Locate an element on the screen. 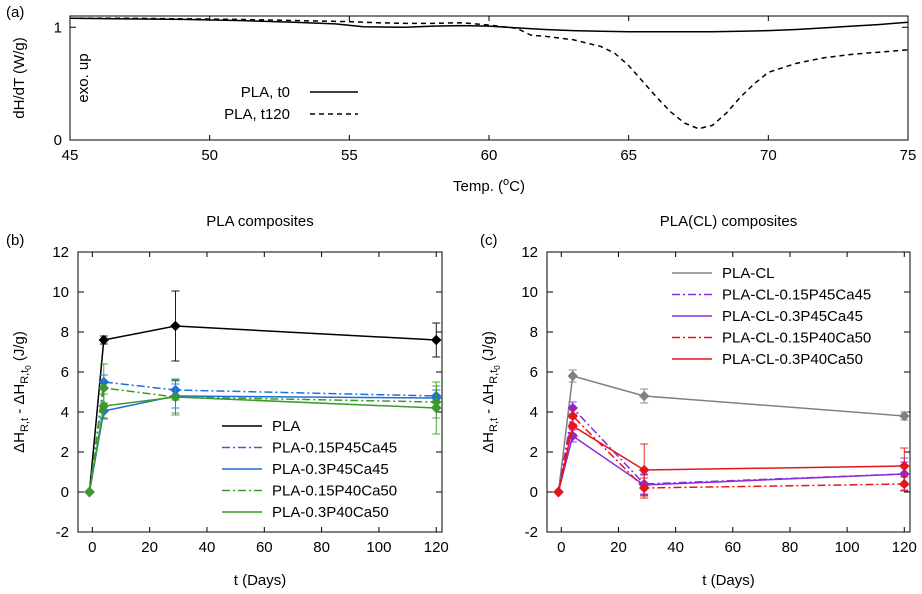 This screenshot has height=594, width=922. legend-label: PLA-CL is located at coordinates (748, 273).